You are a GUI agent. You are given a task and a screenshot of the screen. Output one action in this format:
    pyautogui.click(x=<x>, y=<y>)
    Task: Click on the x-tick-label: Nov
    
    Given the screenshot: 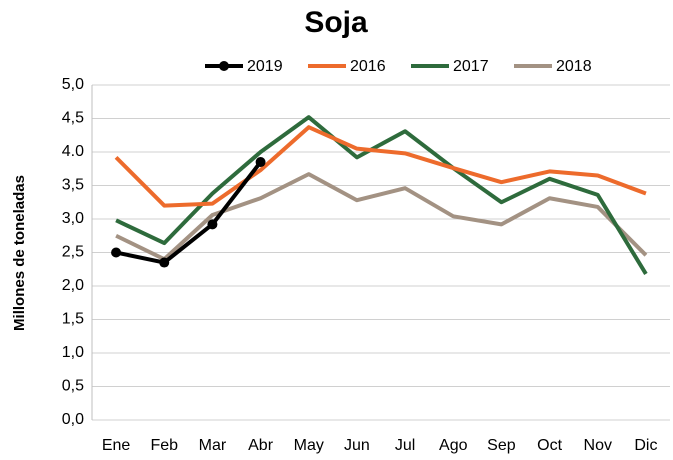 What is the action you would take?
    pyautogui.click(x=598, y=445)
    